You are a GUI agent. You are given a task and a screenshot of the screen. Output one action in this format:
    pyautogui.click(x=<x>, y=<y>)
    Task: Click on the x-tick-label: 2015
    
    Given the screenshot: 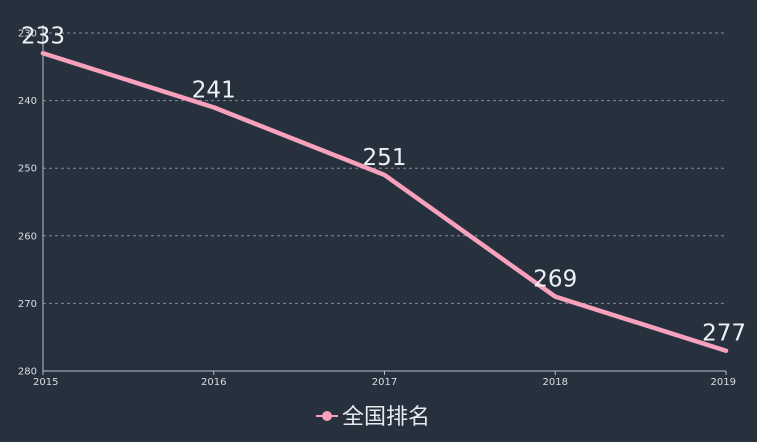 What is the action you would take?
    pyautogui.click(x=45, y=382)
    